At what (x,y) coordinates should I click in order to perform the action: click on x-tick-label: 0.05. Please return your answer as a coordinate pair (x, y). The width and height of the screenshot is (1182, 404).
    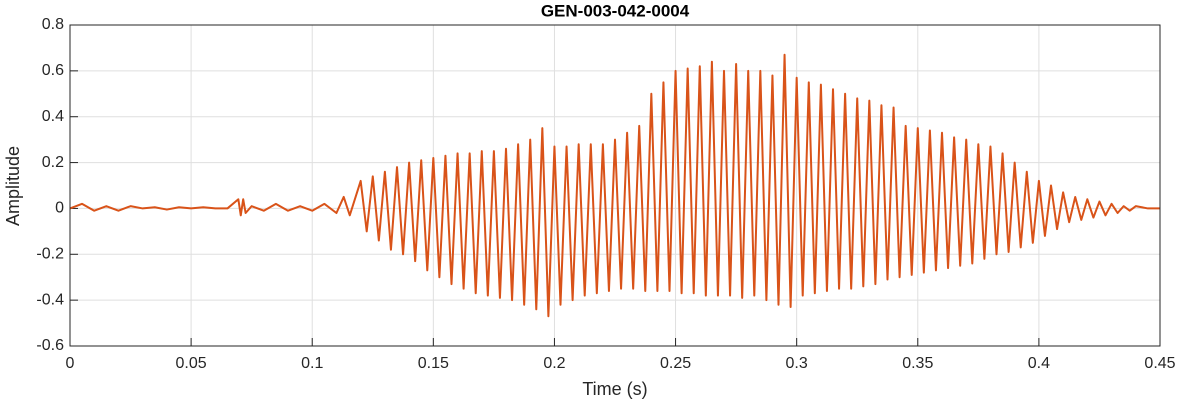
    Looking at the image, I should click on (191, 363).